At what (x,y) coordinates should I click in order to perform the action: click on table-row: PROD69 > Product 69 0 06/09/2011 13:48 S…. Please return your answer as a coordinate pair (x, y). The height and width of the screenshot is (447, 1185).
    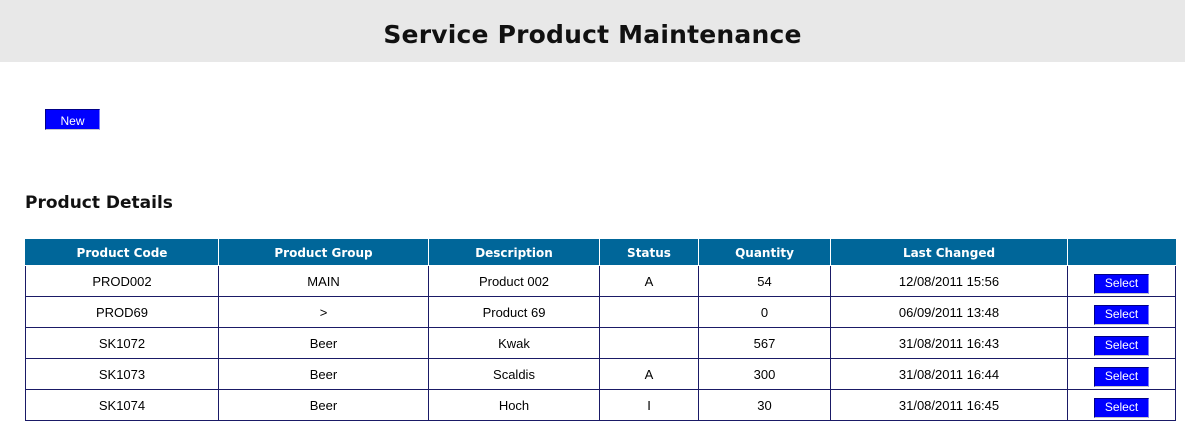
    Looking at the image, I should click on (600, 312).